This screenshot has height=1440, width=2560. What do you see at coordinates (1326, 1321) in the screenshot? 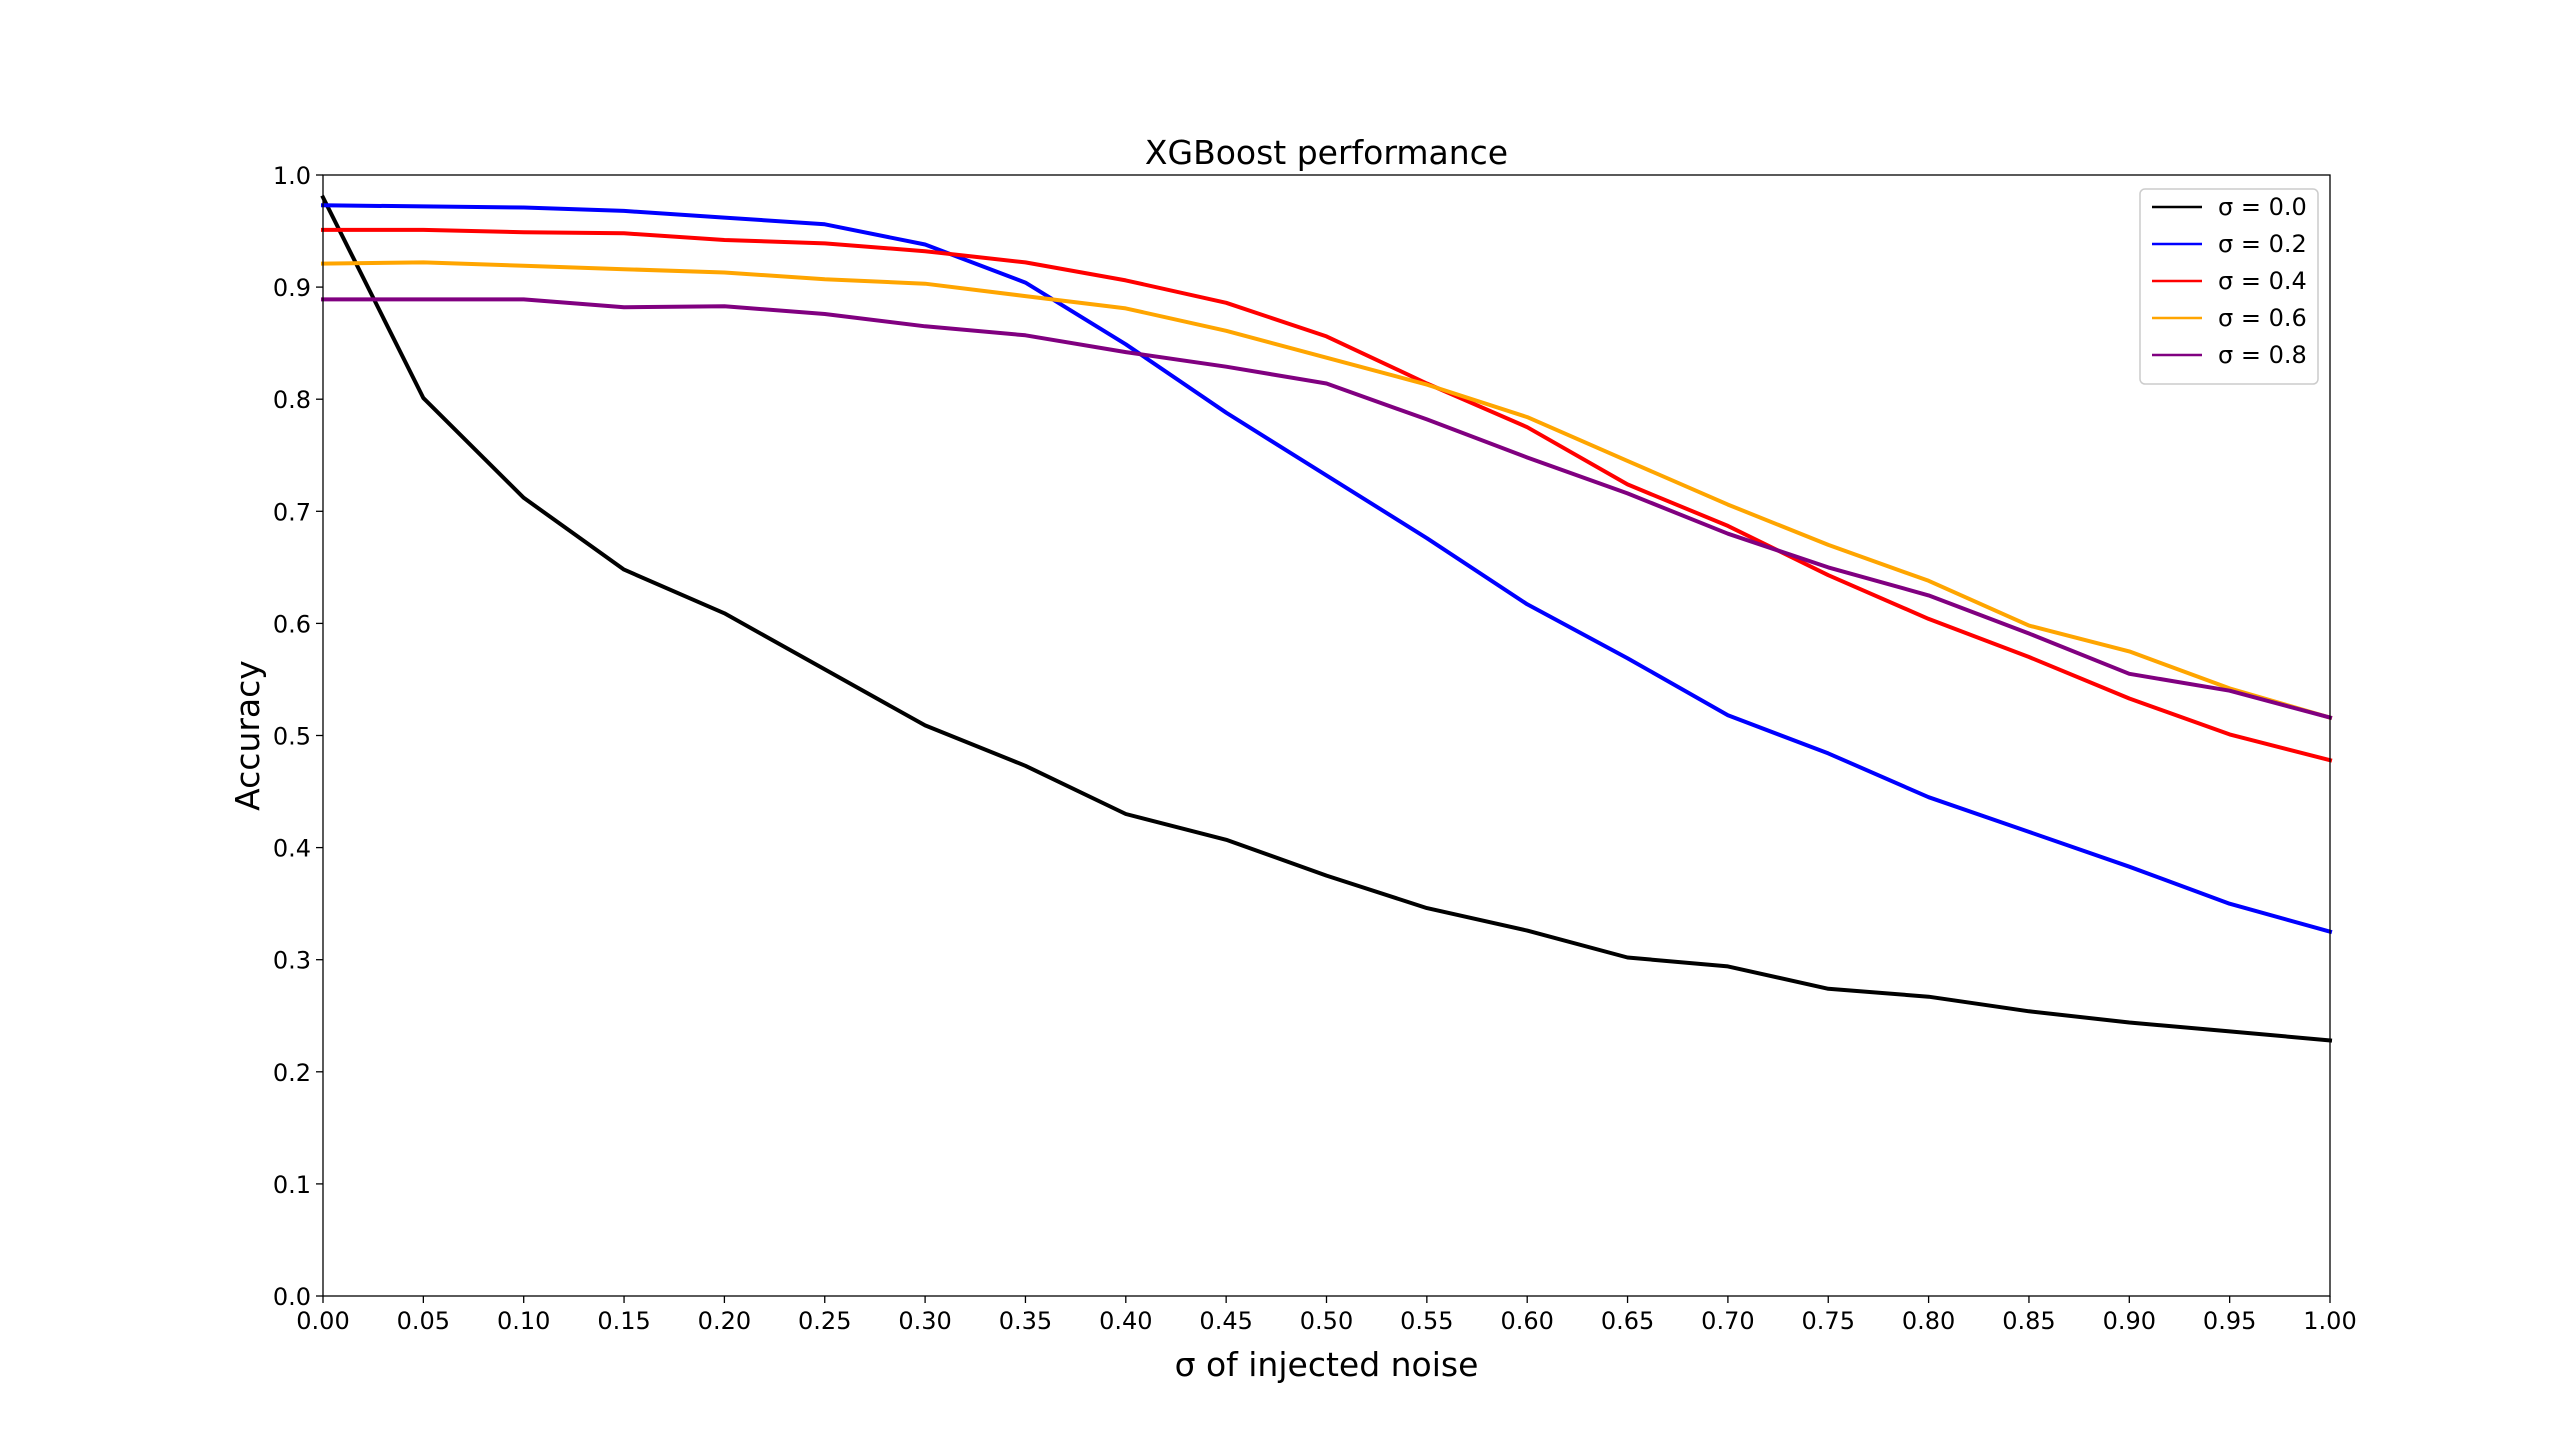
I see `x-tick-label: 0.50` at bounding box center [1326, 1321].